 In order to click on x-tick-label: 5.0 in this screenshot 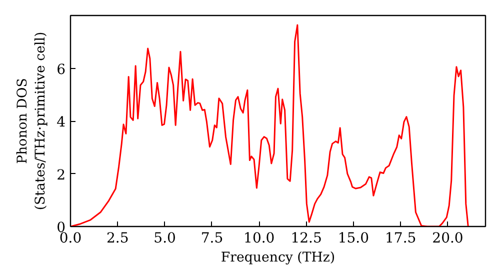, I will do `click(165, 238)`.